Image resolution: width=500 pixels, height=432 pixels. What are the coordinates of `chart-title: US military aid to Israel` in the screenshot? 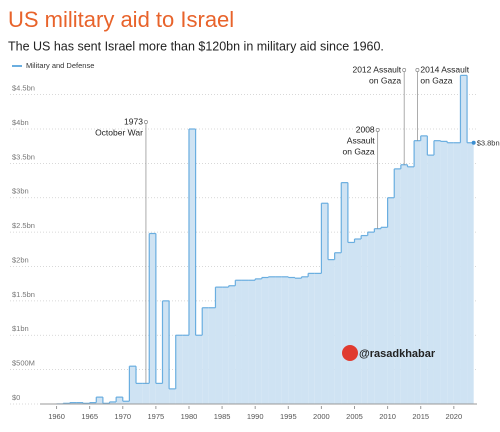 It's located at (121, 19).